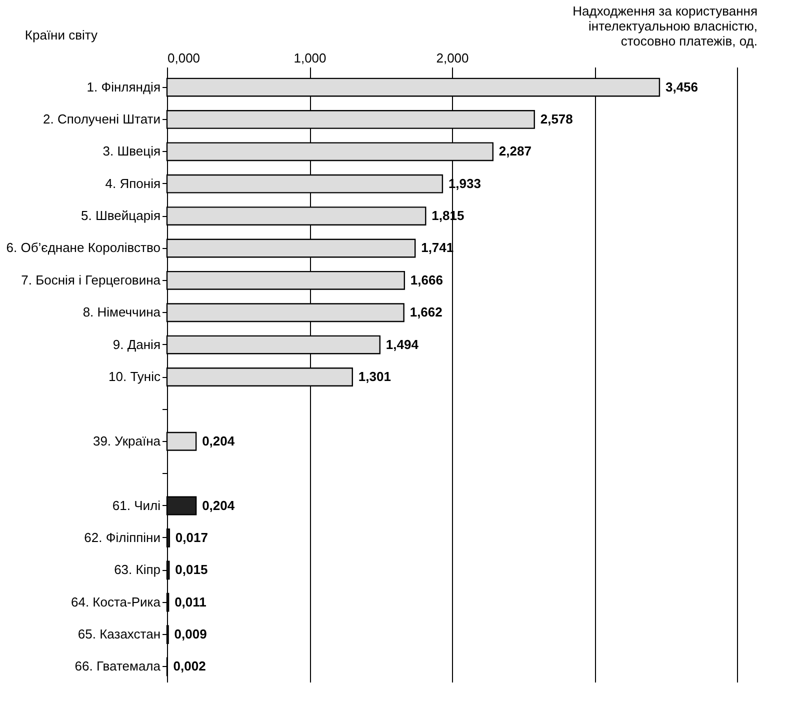 The width and height of the screenshot is (789, 724). Describe the element at coordinates (681, 86) in the screenshot. I see `data-label: 3,456` at that location.